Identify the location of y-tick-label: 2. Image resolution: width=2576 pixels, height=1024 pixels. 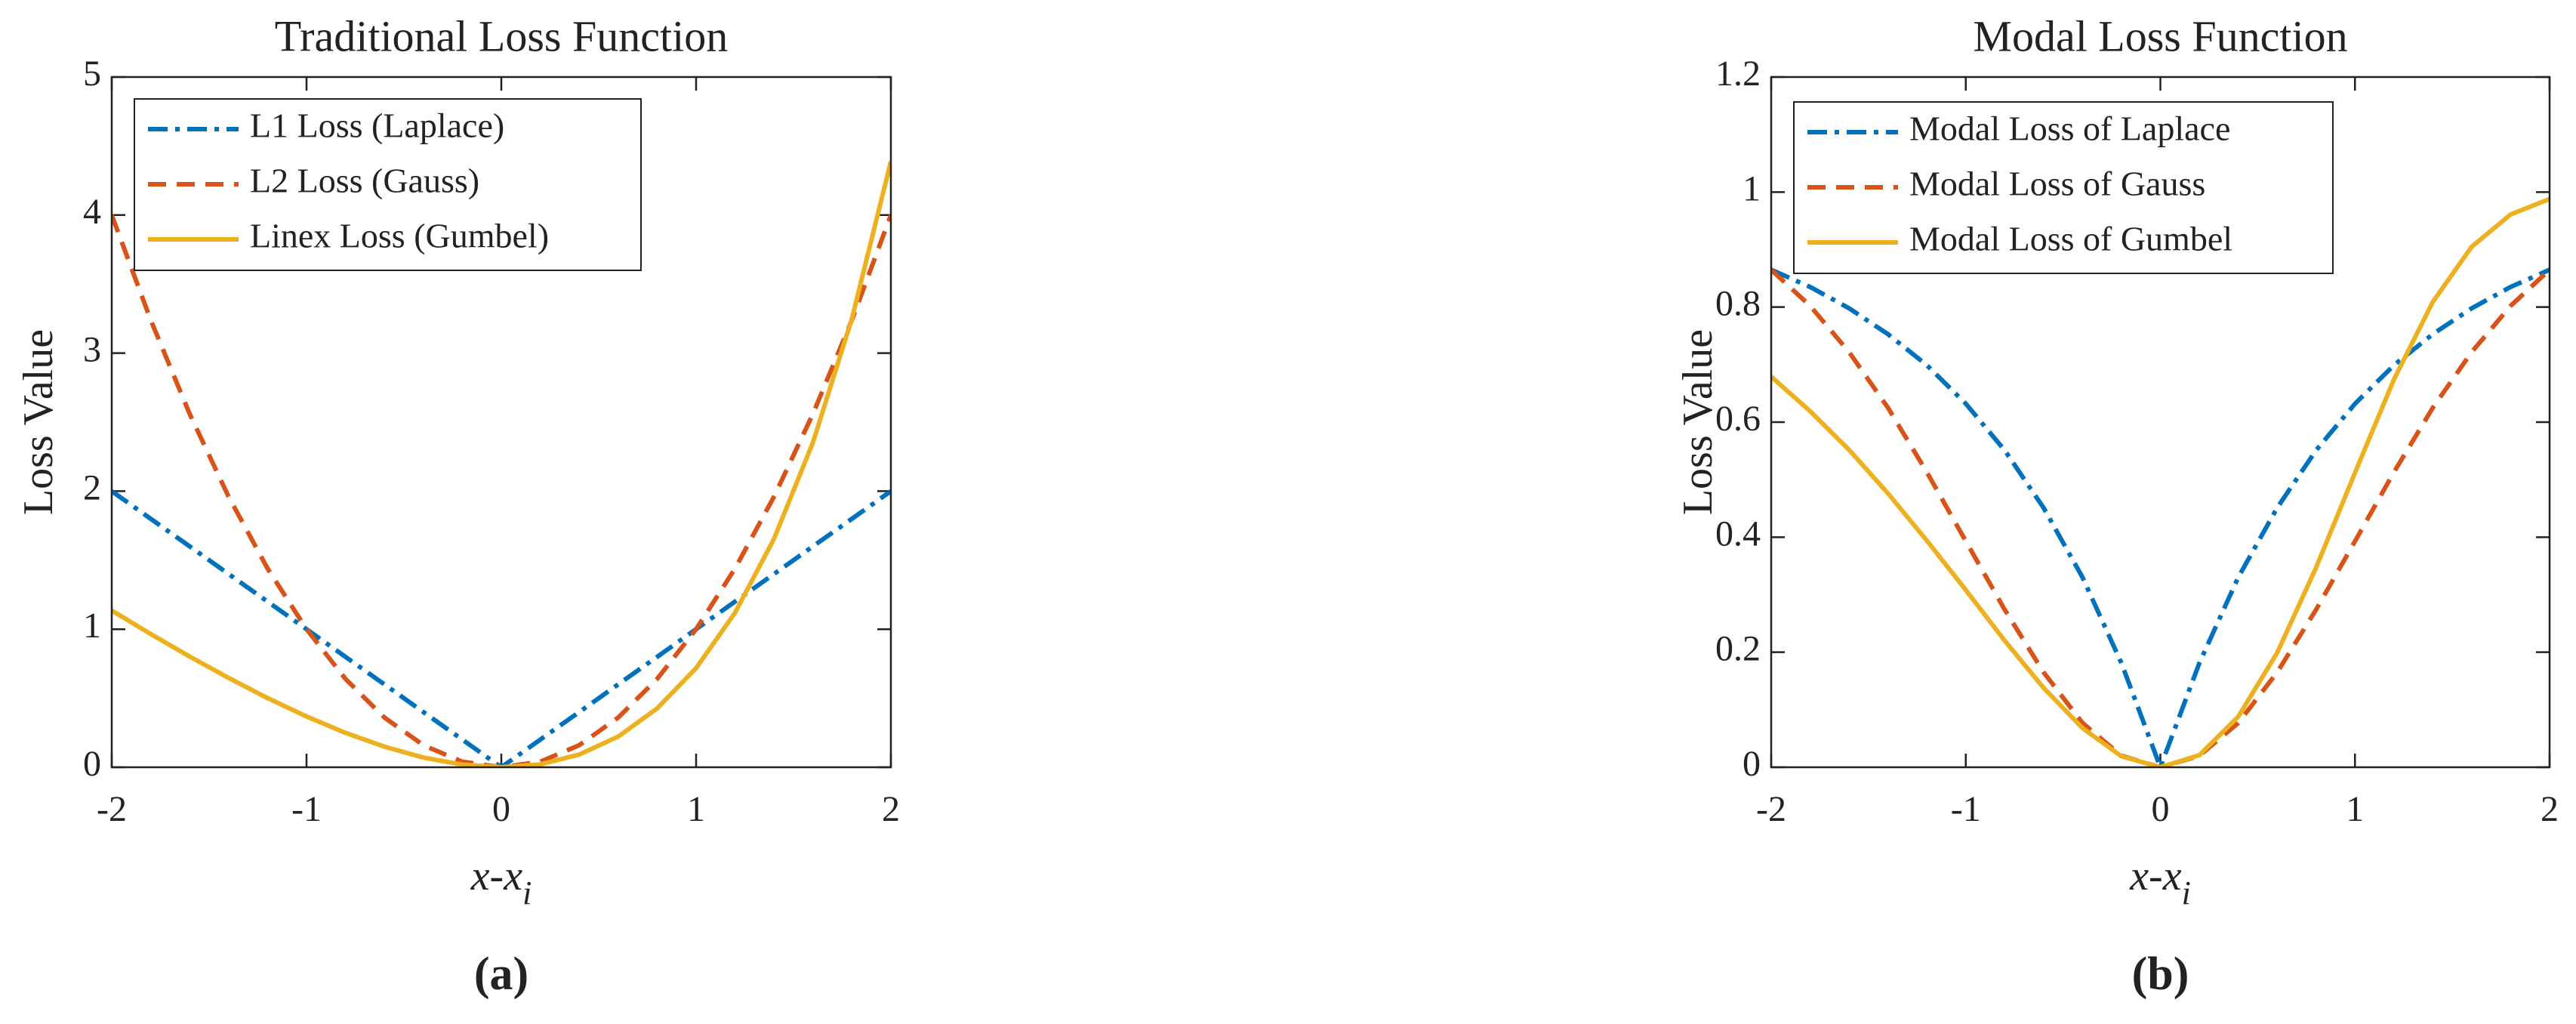
(92, 487).